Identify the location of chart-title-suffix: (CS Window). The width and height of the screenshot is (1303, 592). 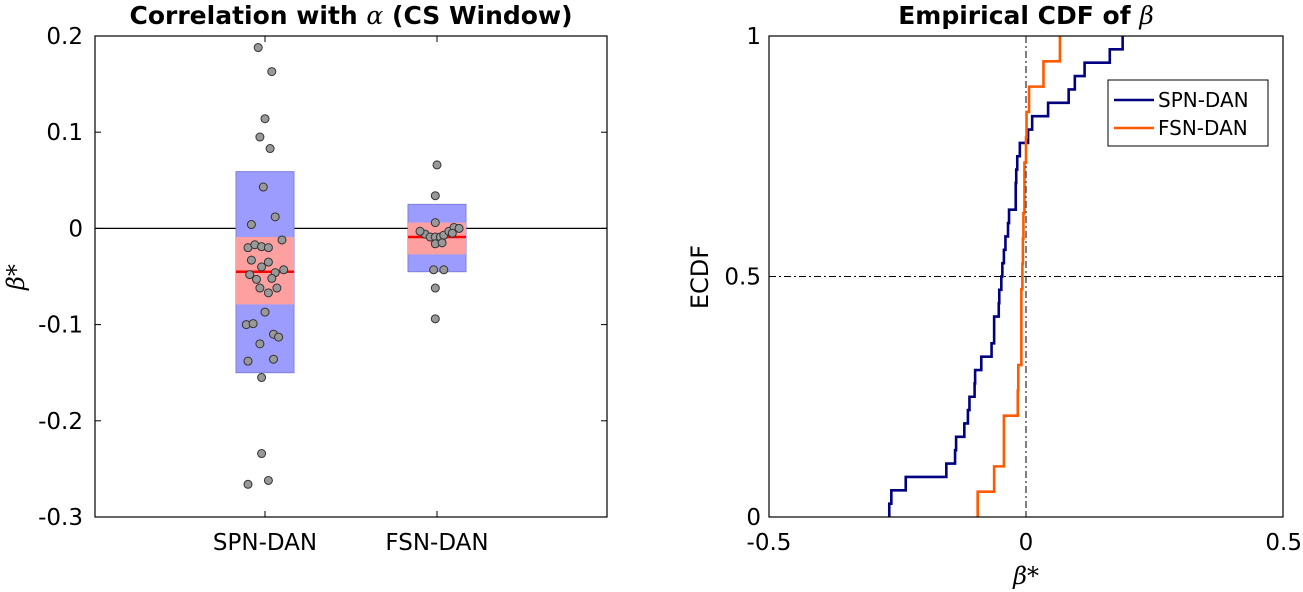
(482, 15).